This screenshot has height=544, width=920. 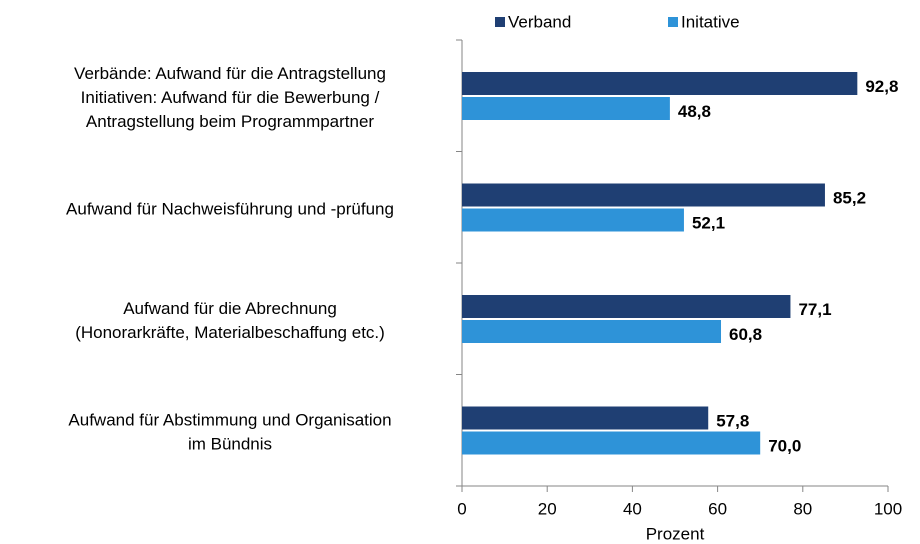 What do you see at coordinates (881, 86) in the screenshot?
I see `value-label: 92,8` at bounding box center [881, 86].